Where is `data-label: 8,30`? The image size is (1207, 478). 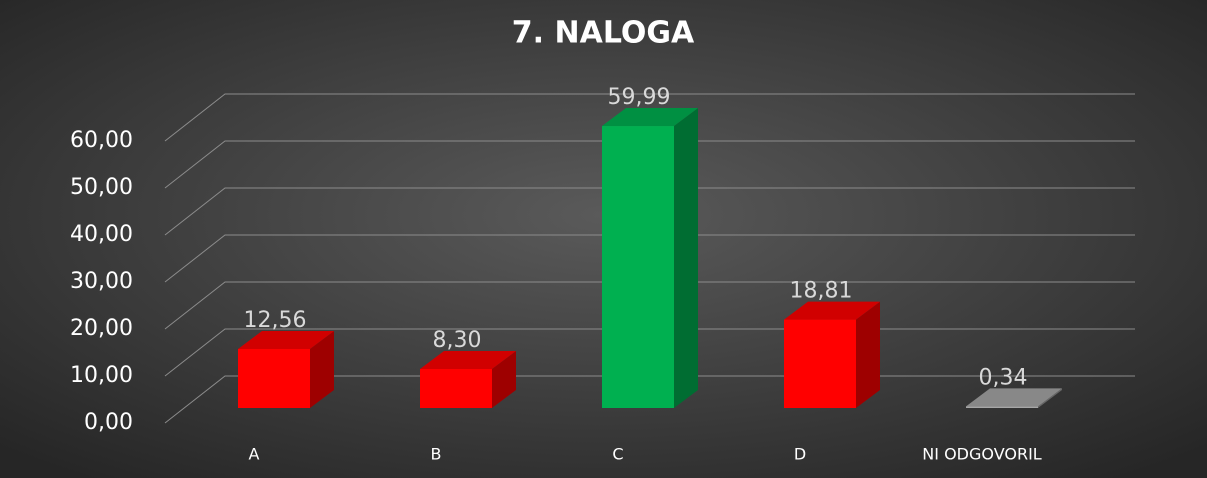
data-label: 8,30 is located at coordinates (457, 340).